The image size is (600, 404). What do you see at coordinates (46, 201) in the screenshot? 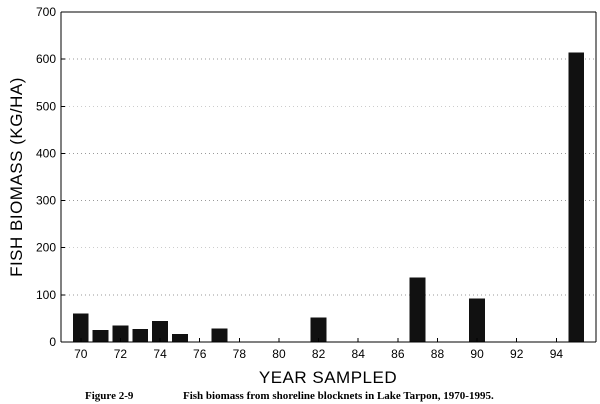
I see `y-tick-label: 300` at bounding box center [46, 201].